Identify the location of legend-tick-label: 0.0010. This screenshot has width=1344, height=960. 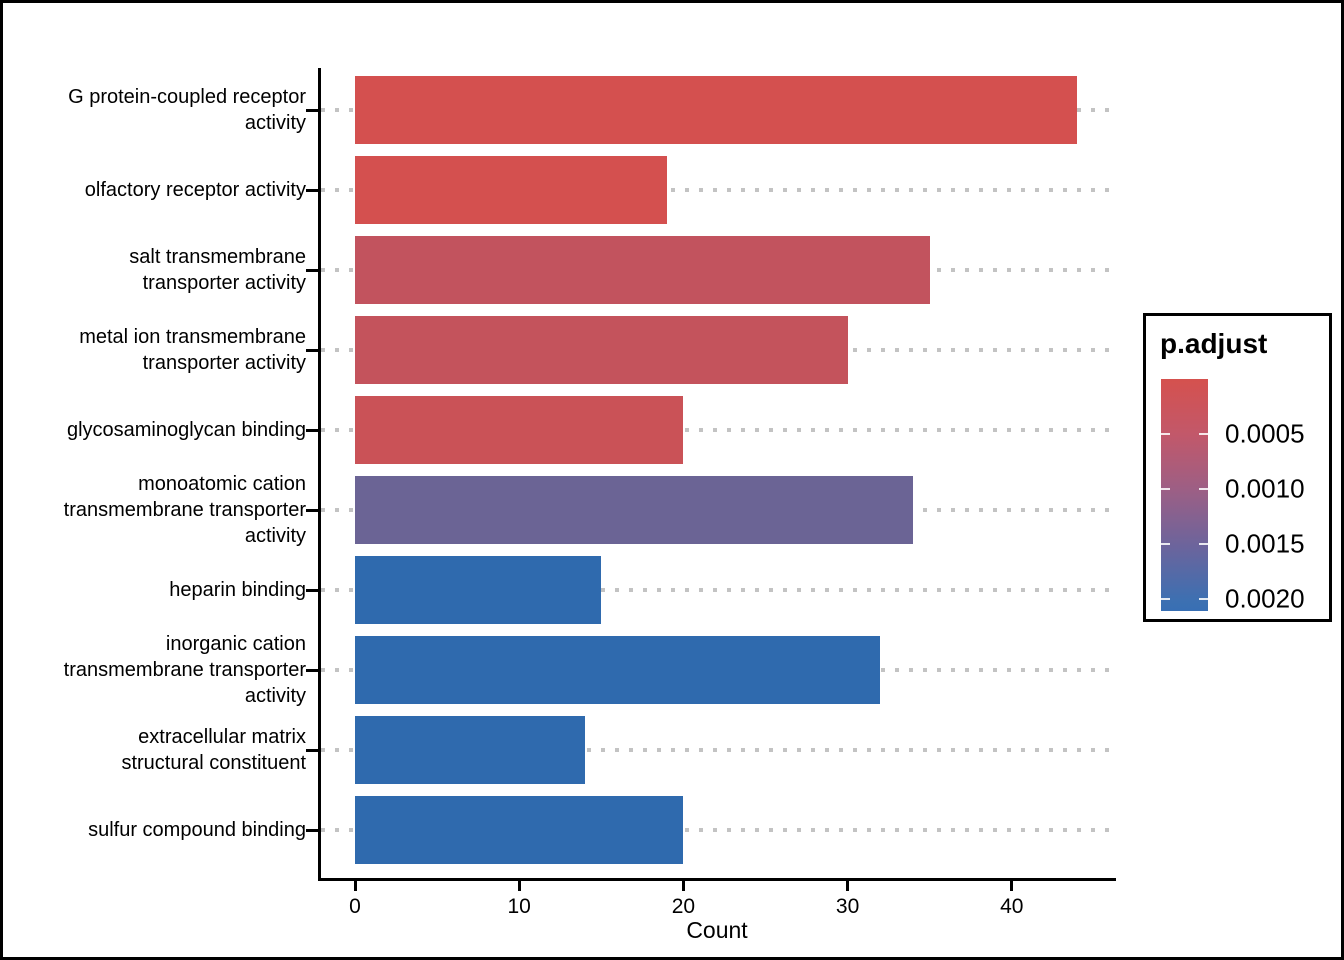
(1265, 488).